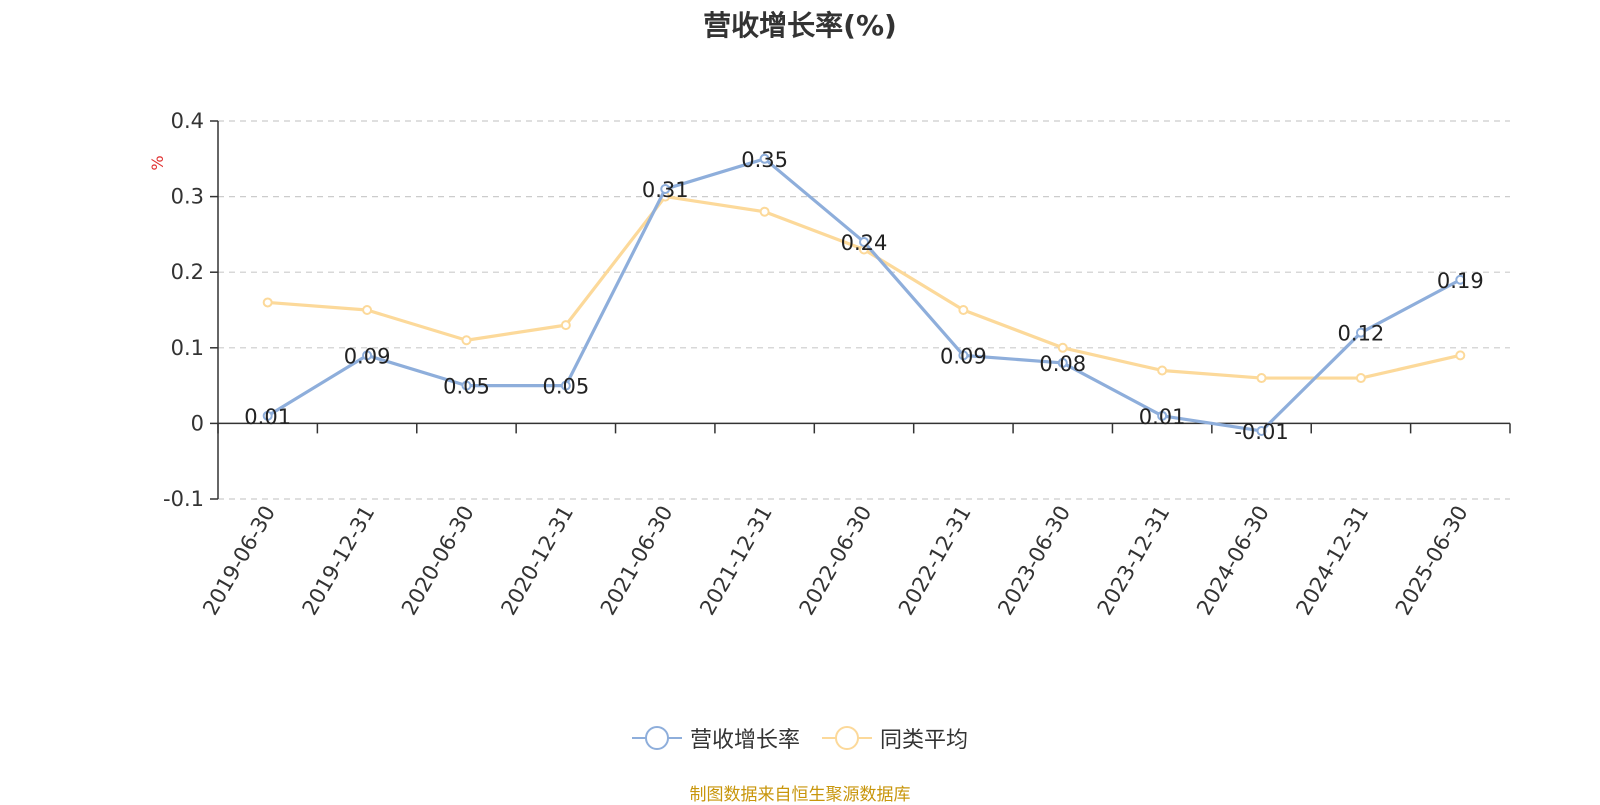  I want to click on data-label: 0.24, so click(864, 243).